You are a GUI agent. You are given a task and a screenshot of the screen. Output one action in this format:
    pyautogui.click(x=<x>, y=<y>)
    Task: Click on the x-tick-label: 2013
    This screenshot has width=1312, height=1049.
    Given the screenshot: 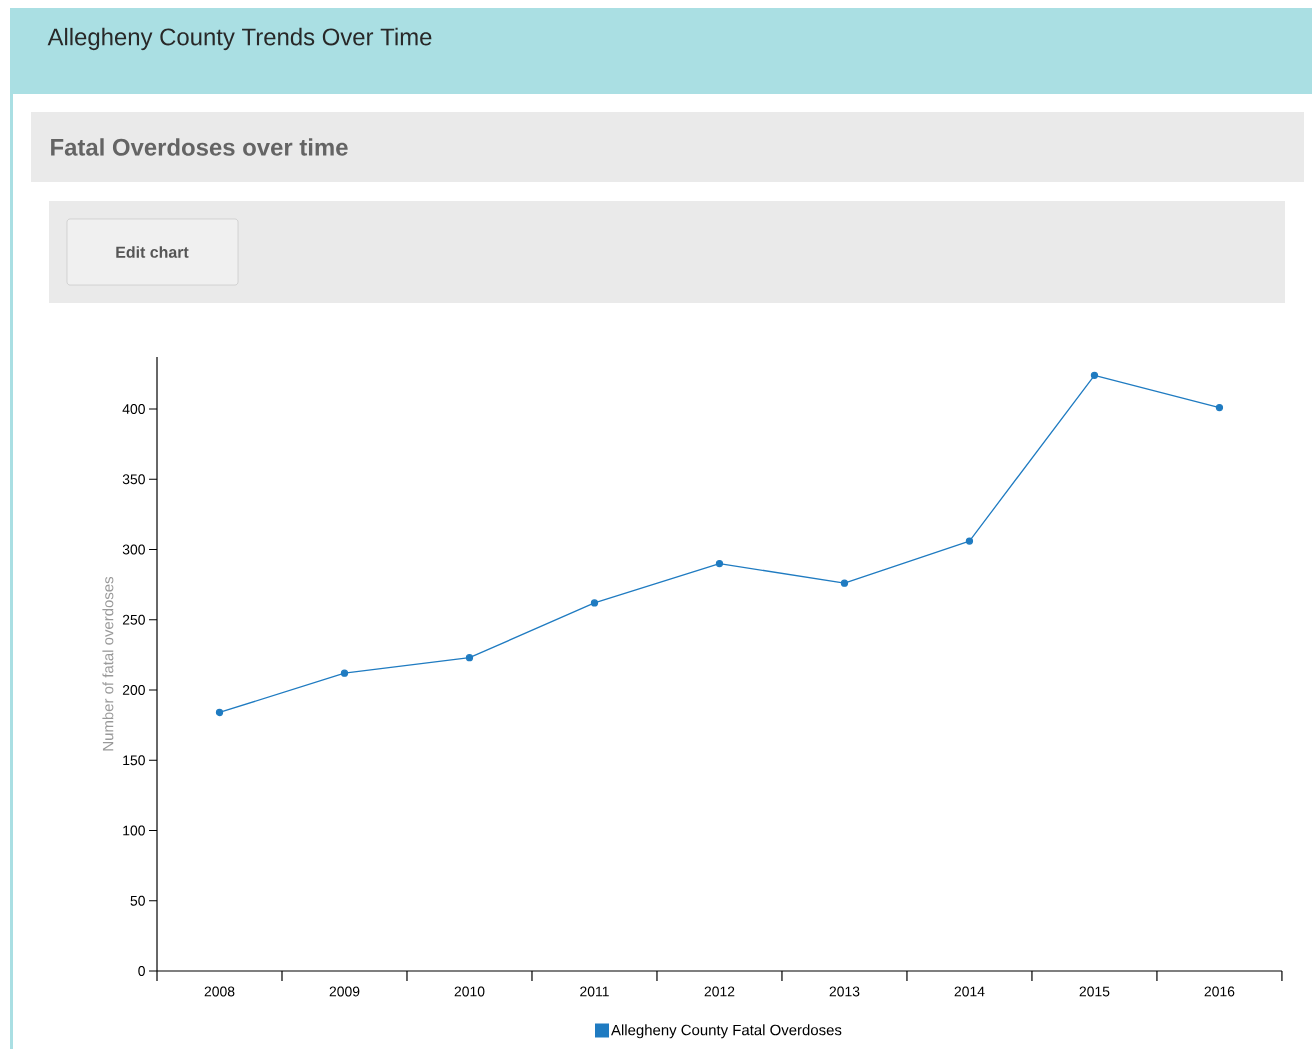 What is the action you would take?
    pyautogui.click(x=844, y=991)
    